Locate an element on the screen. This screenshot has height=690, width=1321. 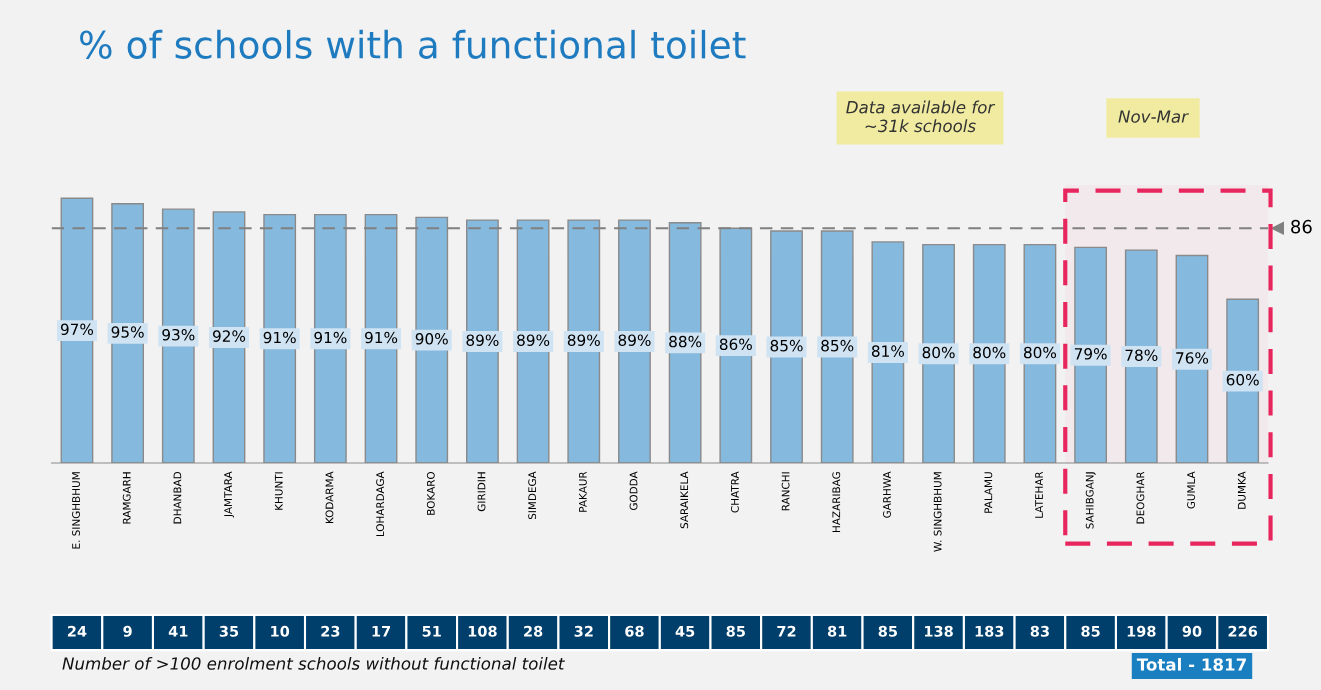
text: 226 is located at coordinates (1243, 631).